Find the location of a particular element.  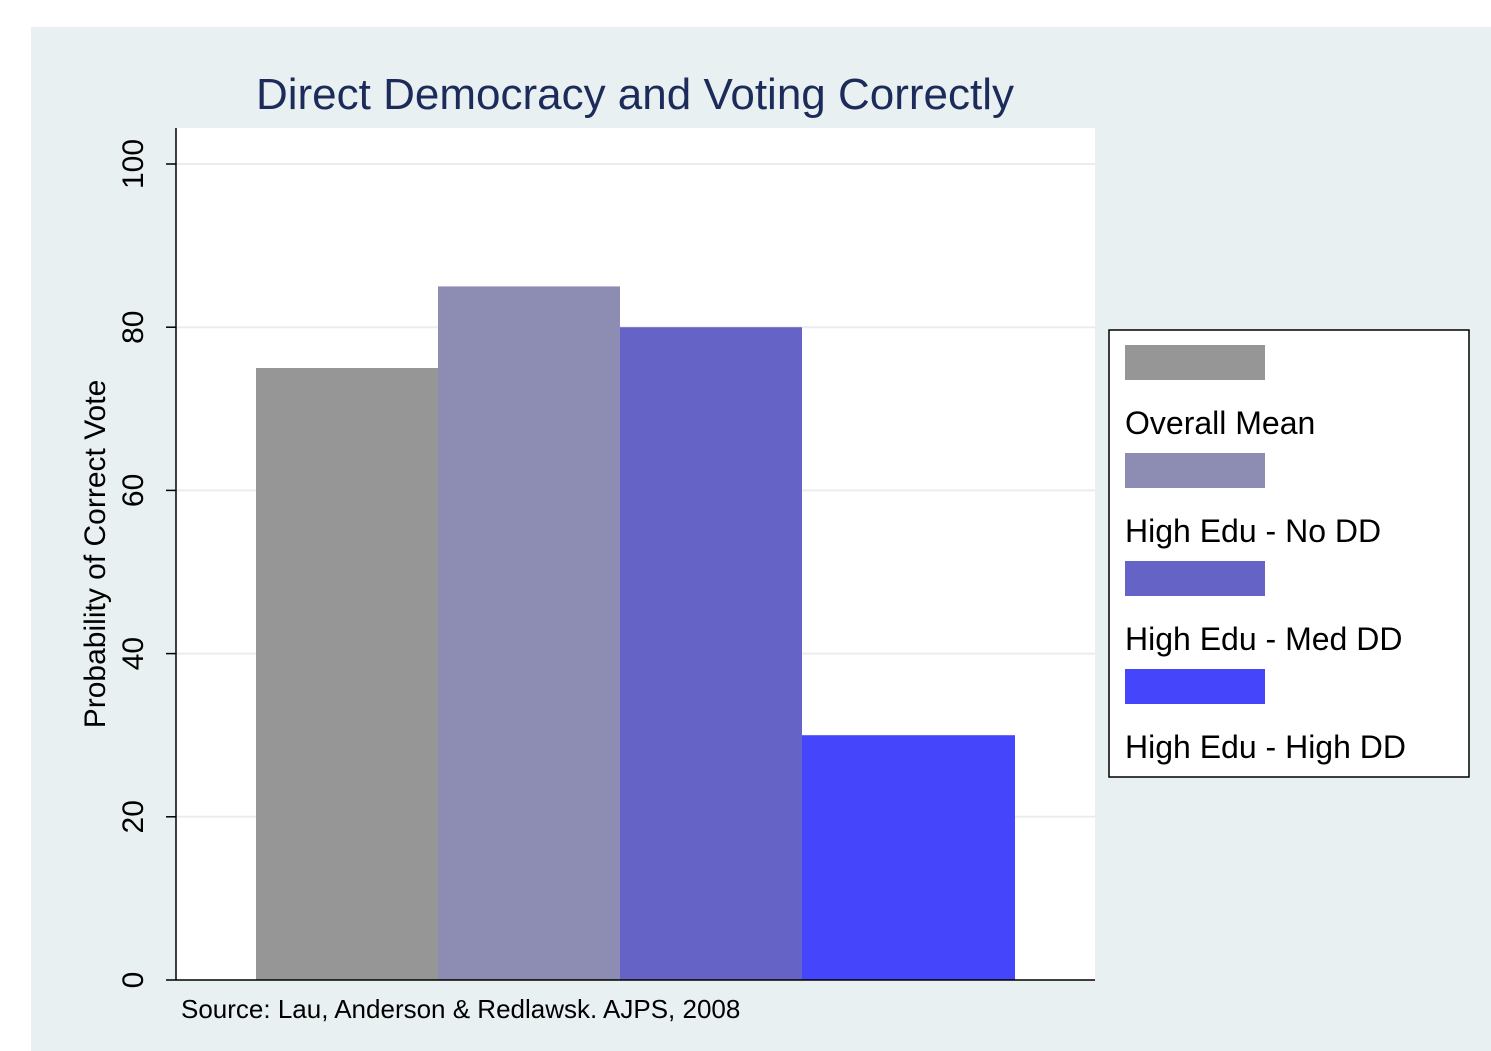

legend-box is located at coordinates (1289, 553).